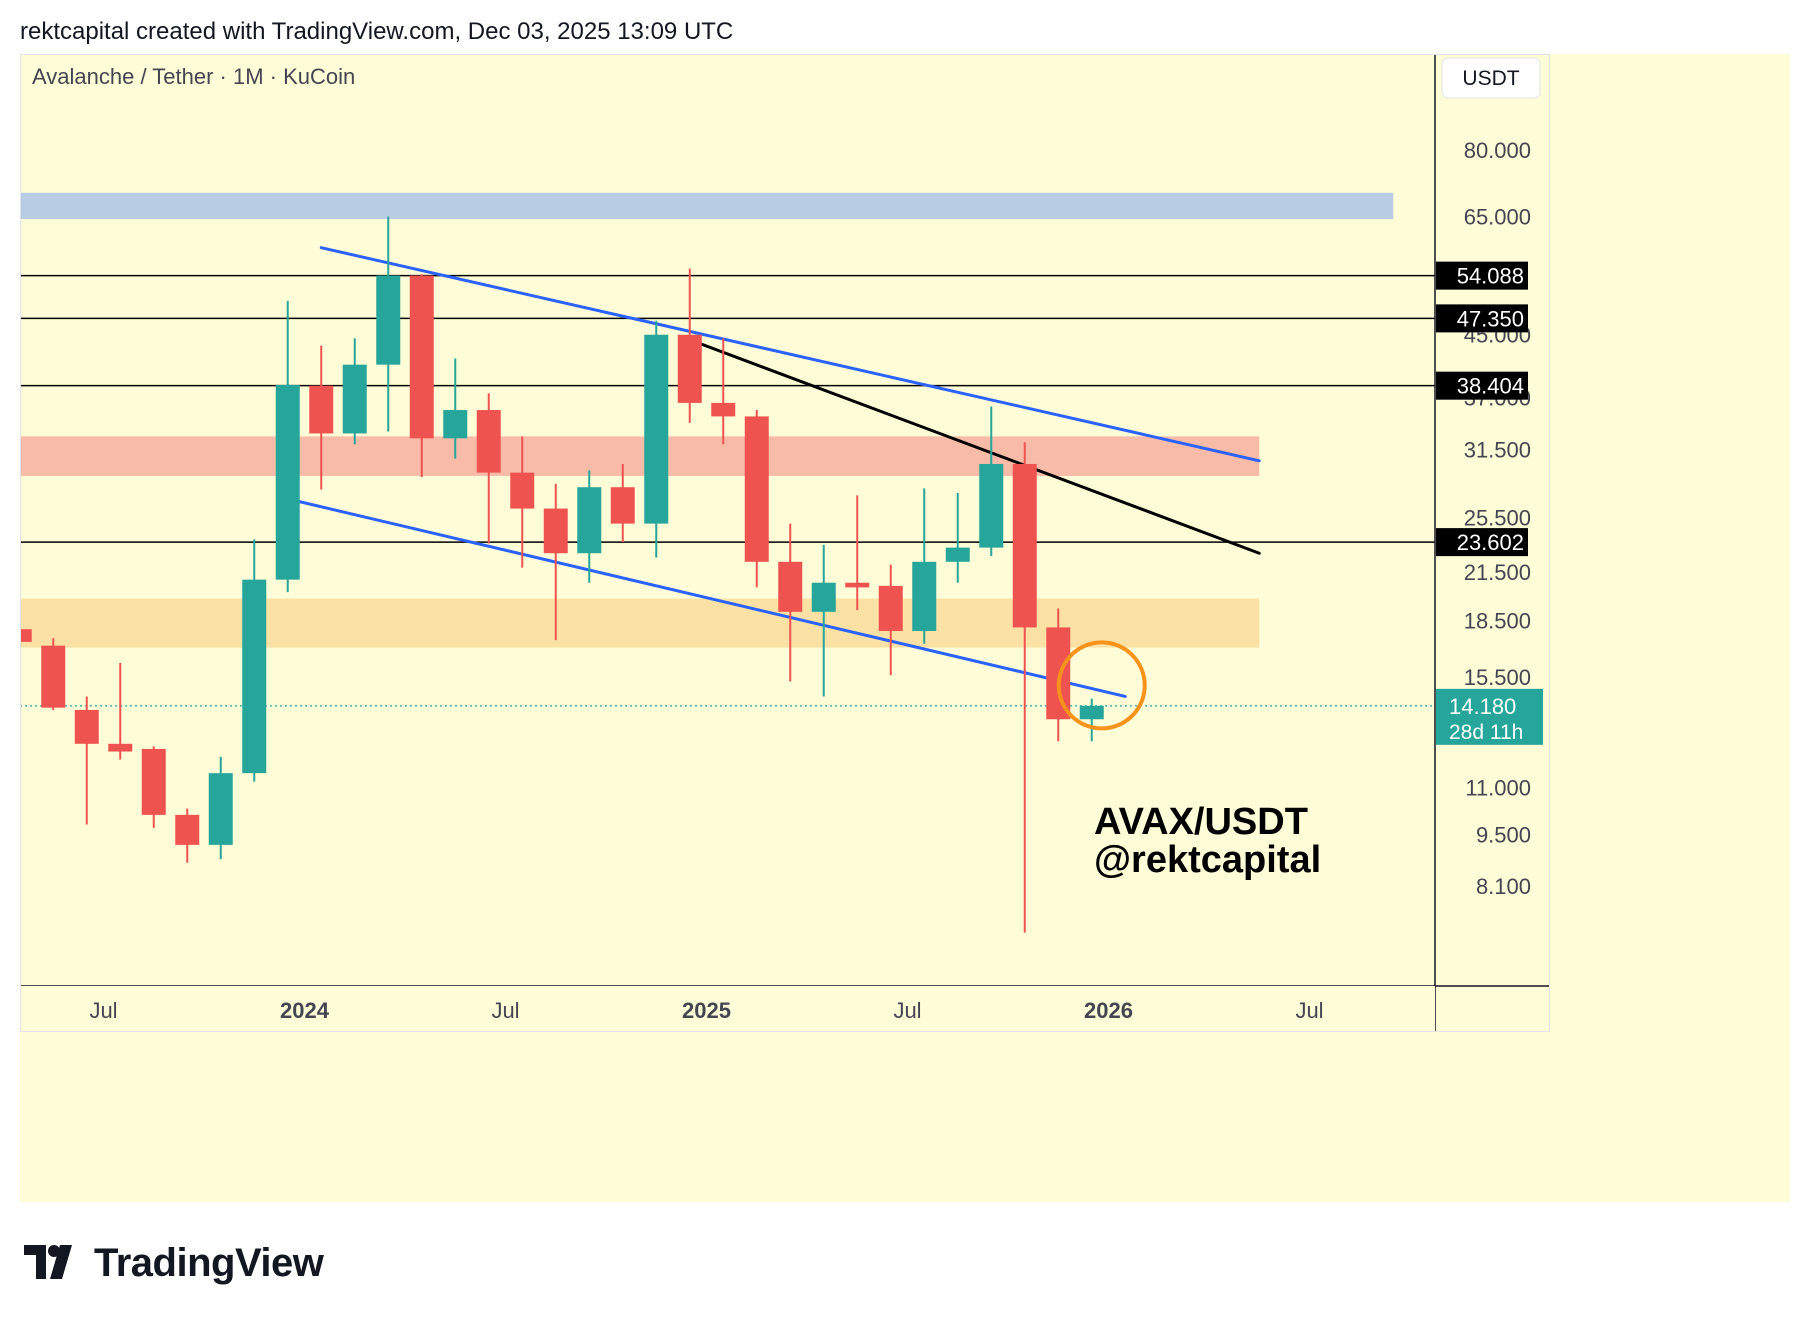  I want to click on blue-resistance-zone, so click(707, 206).